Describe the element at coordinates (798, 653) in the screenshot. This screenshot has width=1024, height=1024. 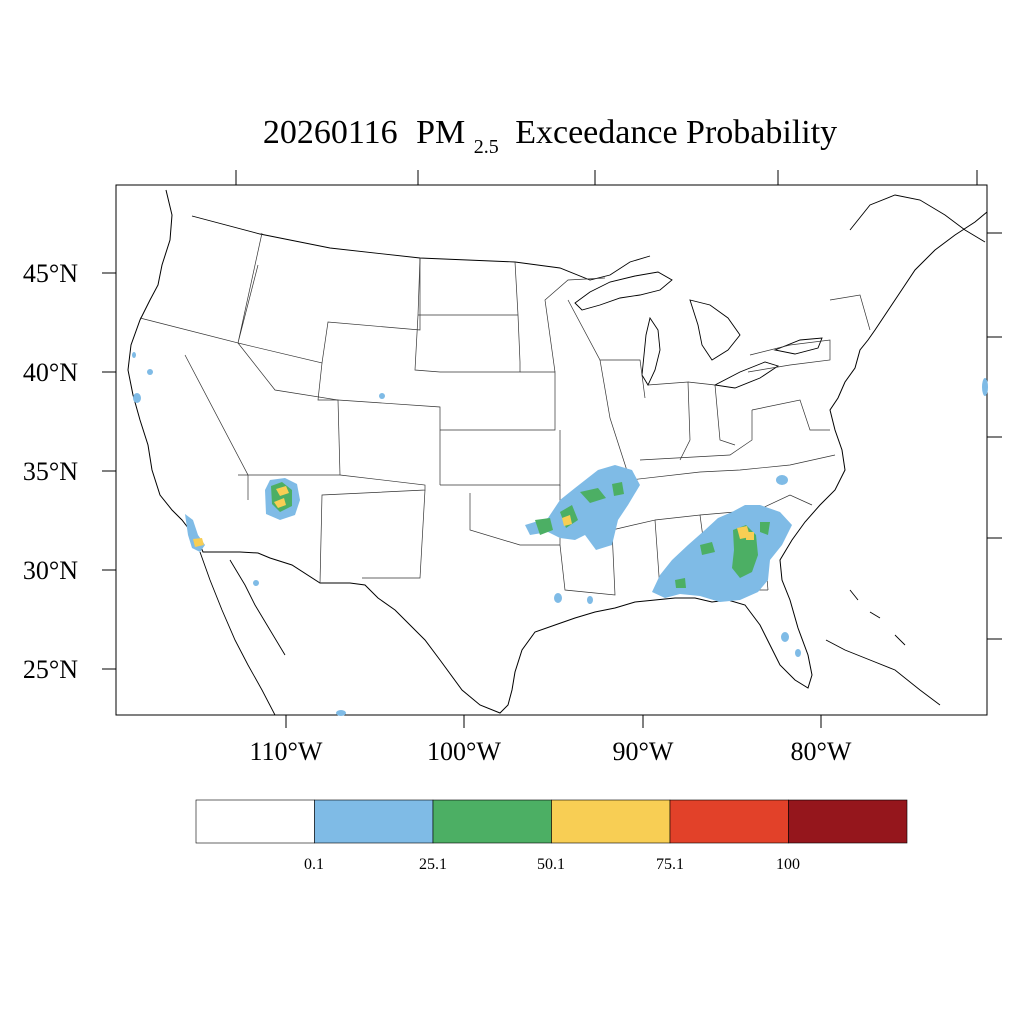
I see `prob-area-south-florida` at that location.